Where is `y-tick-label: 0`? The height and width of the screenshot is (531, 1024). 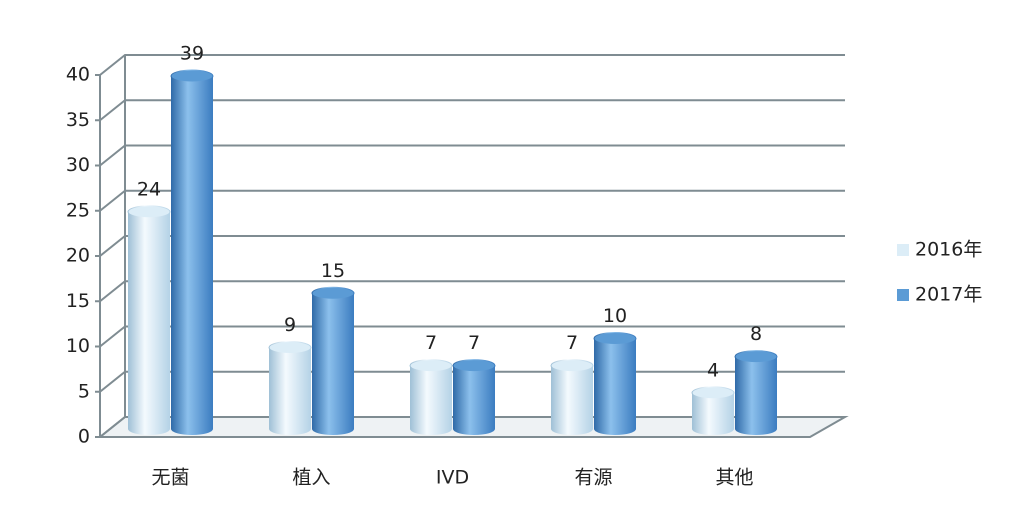 y-tick-label: 0 is located at coordinates (84, 437).